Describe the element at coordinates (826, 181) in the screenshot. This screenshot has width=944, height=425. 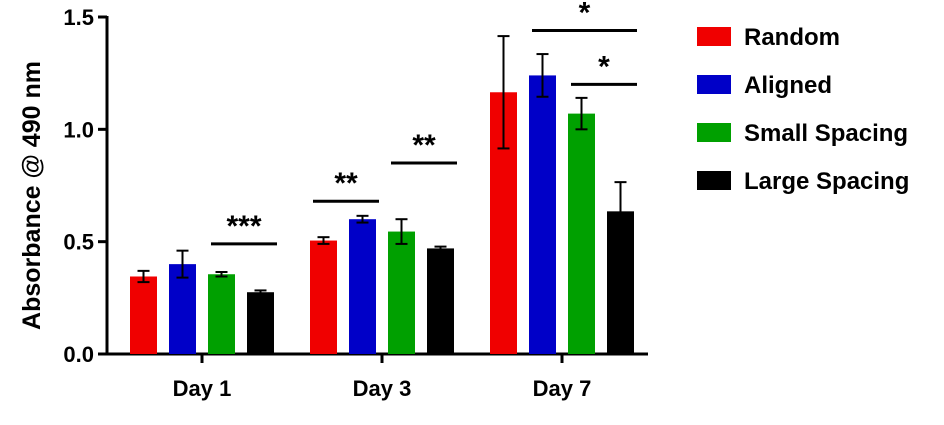
I see `legend-label: Large Spacing` at that location.